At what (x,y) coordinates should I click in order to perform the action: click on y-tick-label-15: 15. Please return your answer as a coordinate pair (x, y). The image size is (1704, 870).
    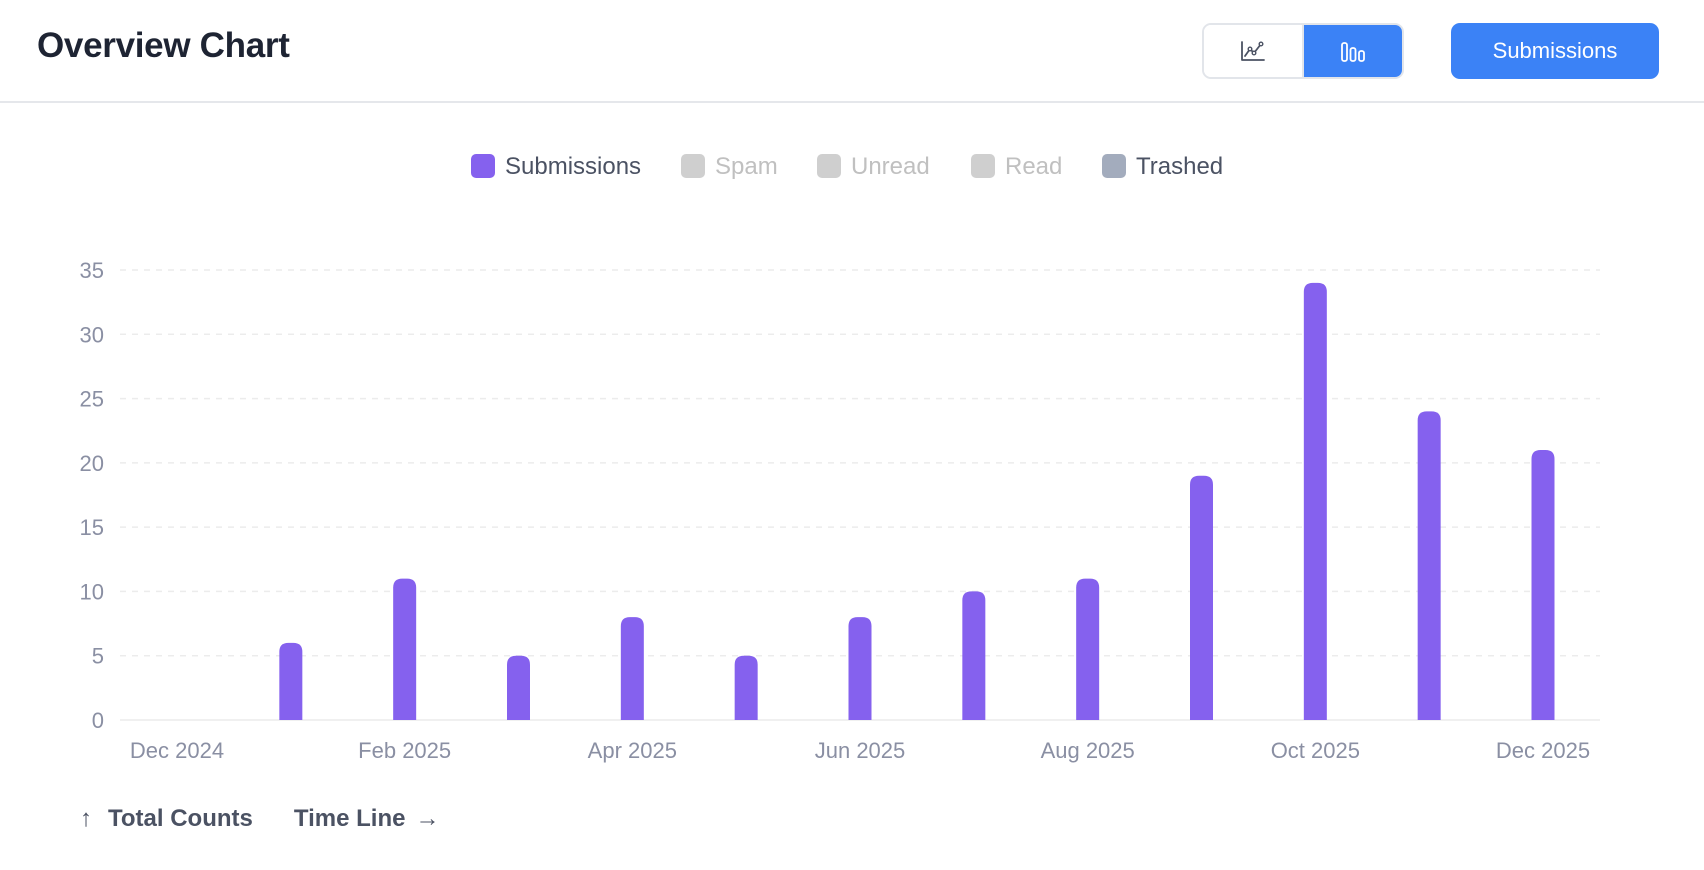
    Looking at the image, I should click on (92, 527).